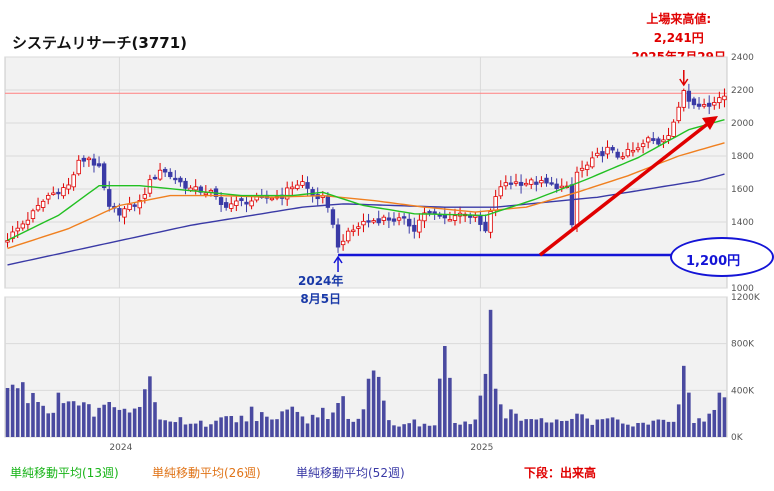  I want to click on peak-line-1: 上場来高値:, so click(679, 19).